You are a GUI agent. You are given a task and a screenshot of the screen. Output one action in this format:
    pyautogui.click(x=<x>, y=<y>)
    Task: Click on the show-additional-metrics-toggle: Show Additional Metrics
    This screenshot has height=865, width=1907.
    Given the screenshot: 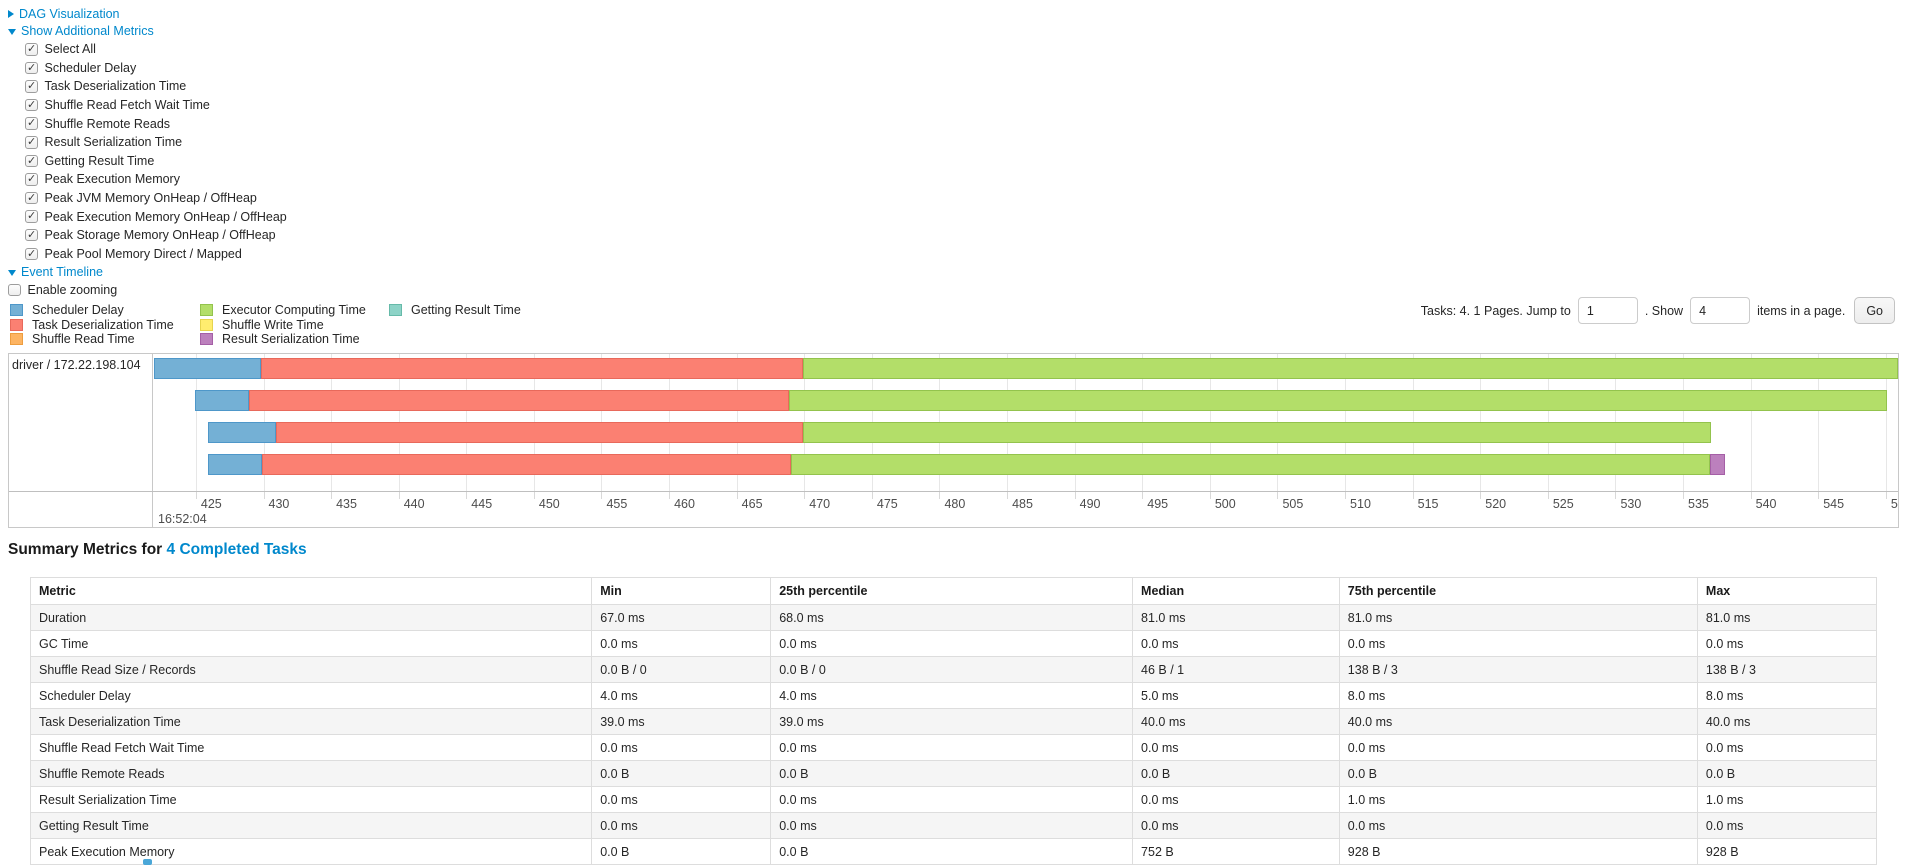 What is the action you would take?
    pyautogui.click(x=147, y=32)
    